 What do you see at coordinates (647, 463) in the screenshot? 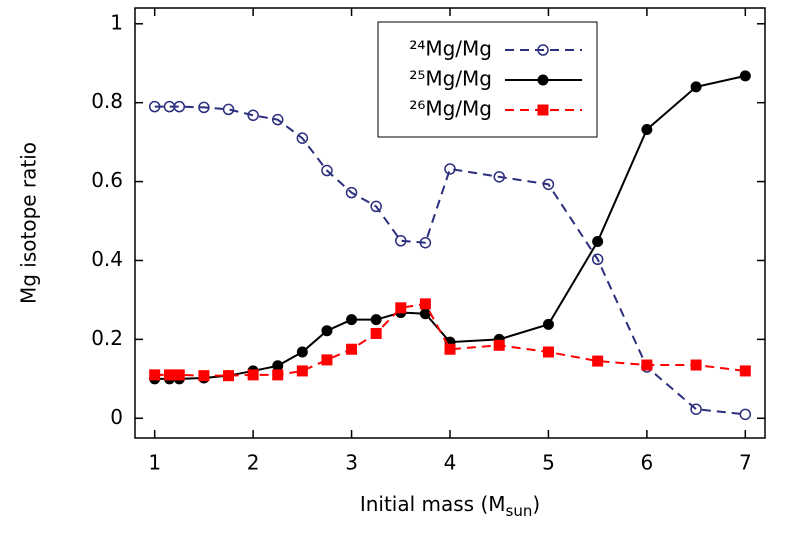
I see `x-tick-label: 6` at bounding box center [647, 463].